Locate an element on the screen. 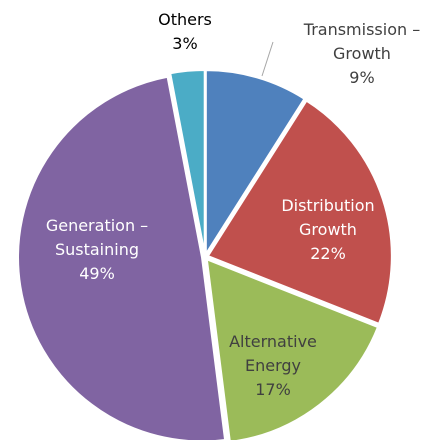 Image resolution: width=428 pixels, height=440 pixels. slice-label: Generation – Sustaining 49% is located at coordinates (97, 250).